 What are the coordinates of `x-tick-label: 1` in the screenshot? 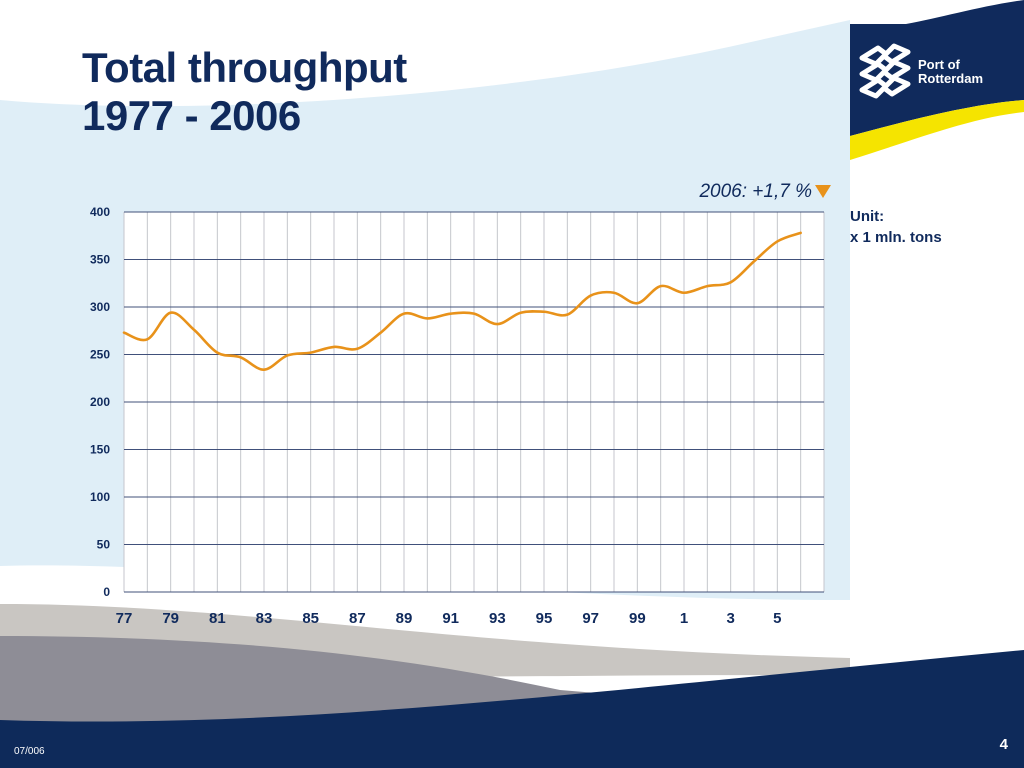 It's located at (684, 618).